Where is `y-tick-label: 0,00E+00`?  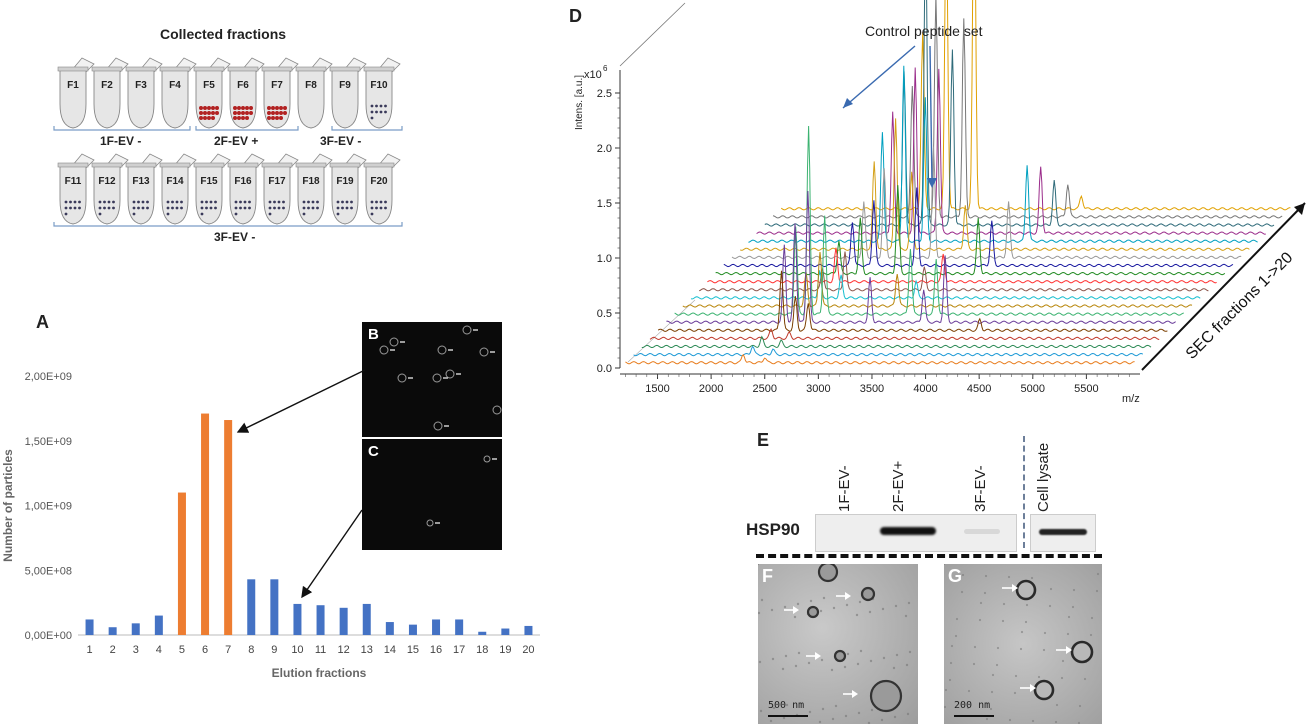 y-tick-label: 0,00E+00 is located at coordinates (48, 636).